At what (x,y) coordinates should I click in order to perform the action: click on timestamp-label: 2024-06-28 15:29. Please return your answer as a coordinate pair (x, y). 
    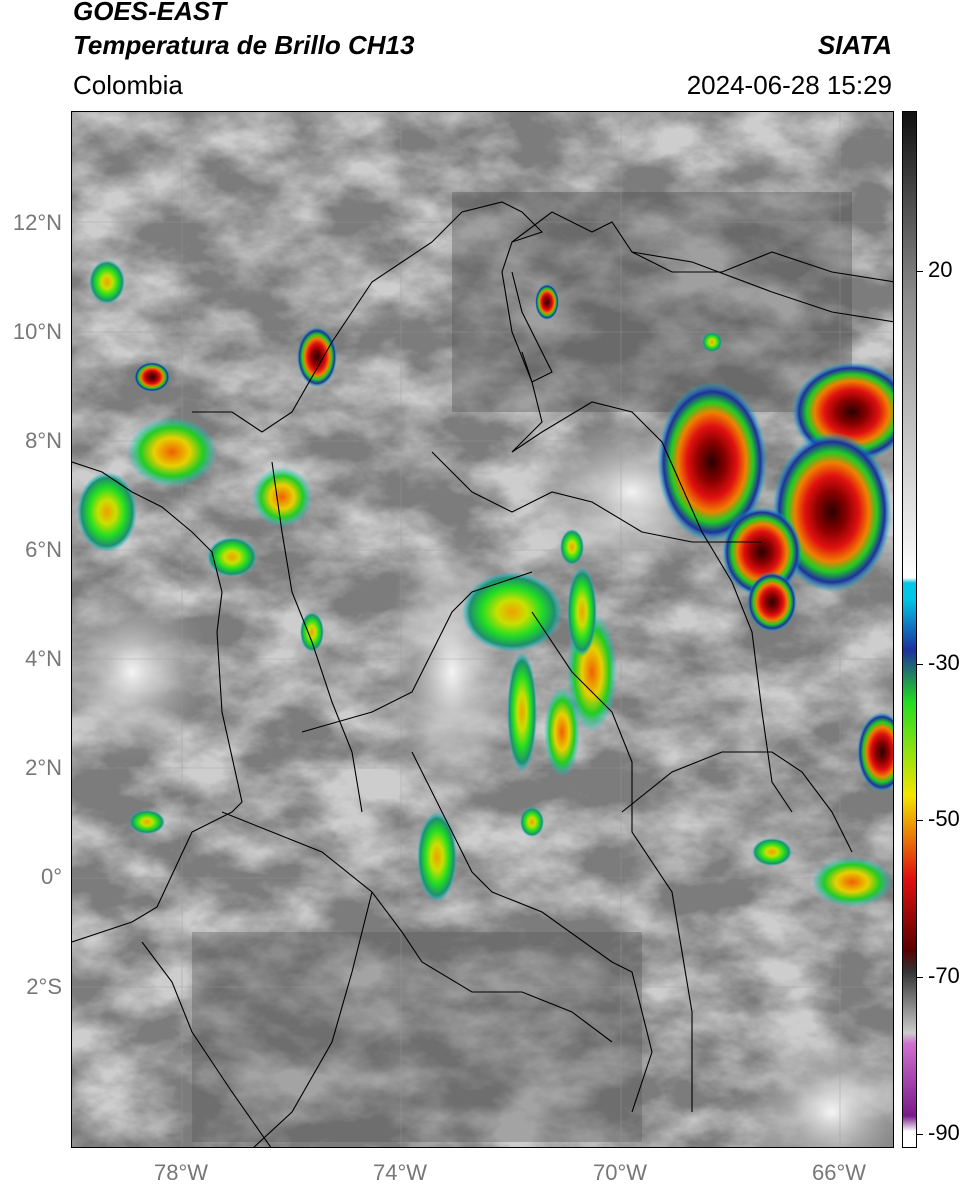
    Looking at the image, I should click on (789, 85).